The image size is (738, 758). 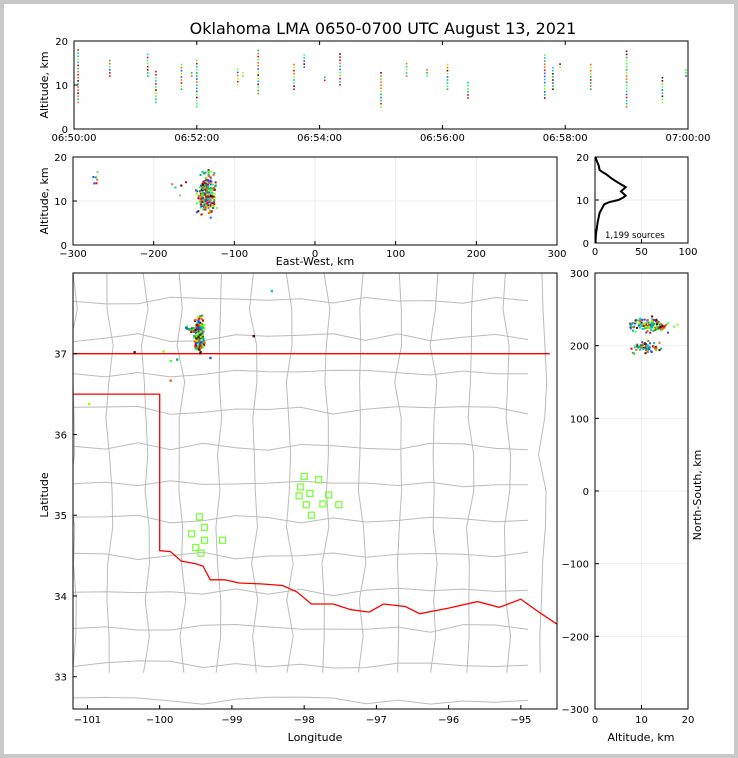 What do you see at coordinates (44, 495) in the screenshot?
I see `plan-view-ylabel: Latitude` at bounding box center [44, 495].